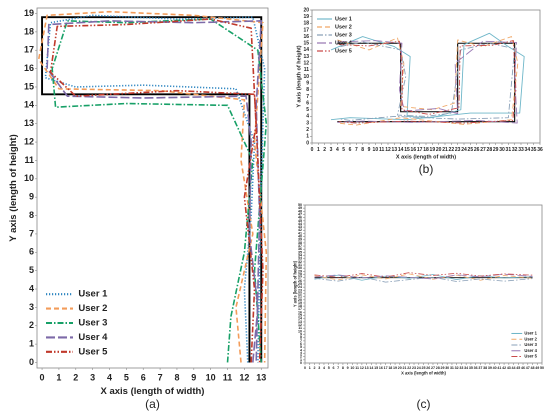 The width and height of the screenshot is (550, 415). What do you see at coordinates (523, 368) in the screenshot?
I see `x-tick-label: 46` at bounding box center [523, 368].